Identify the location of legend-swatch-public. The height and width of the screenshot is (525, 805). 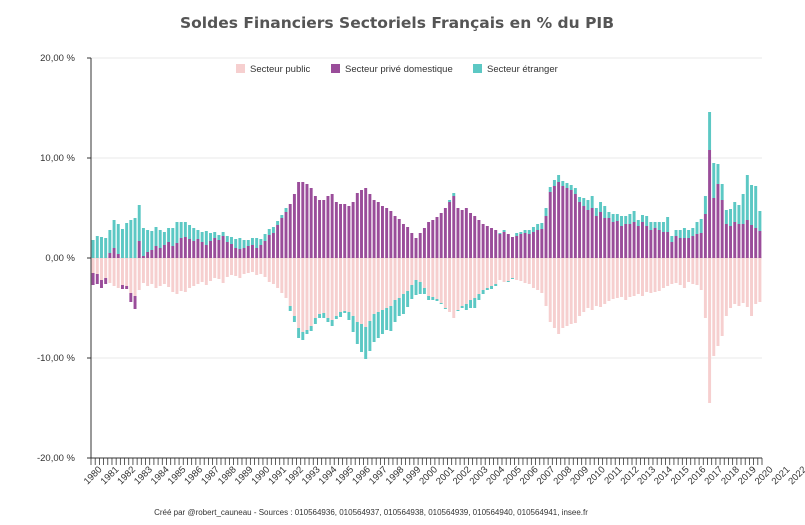
(240, 68).